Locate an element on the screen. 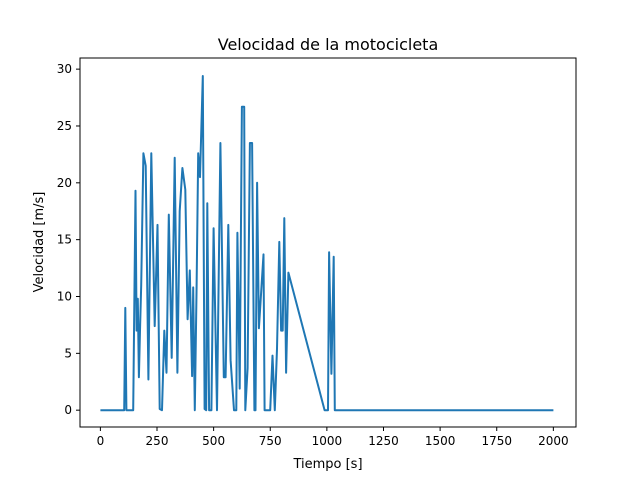 The height and width of the screenshot is (480, 640). chart-title: Velocidad de la motocicleta is located at coordinates (328, 44).